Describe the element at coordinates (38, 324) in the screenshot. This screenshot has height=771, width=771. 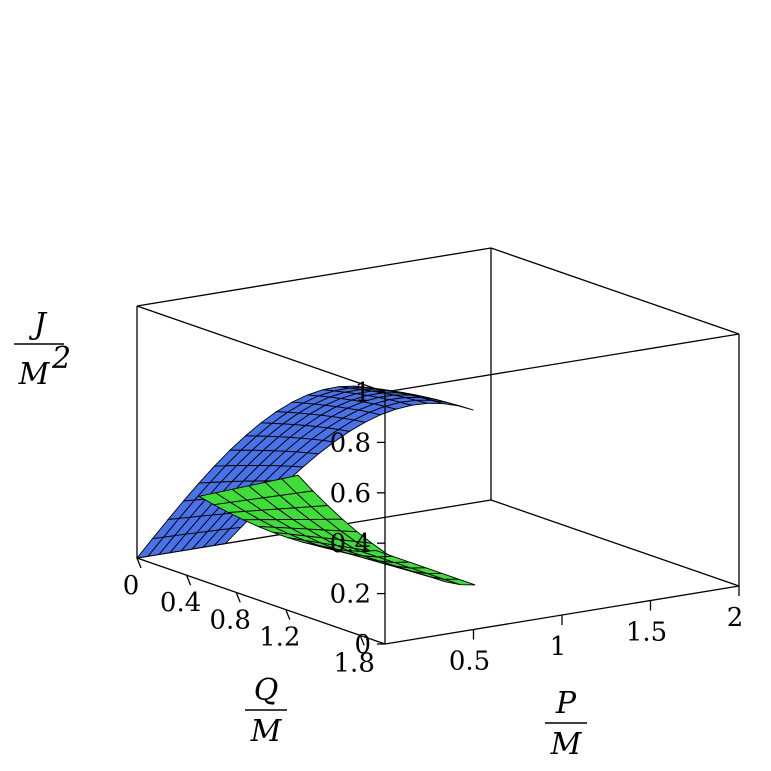
I see `z-axis-label-numerator: J` at that location.